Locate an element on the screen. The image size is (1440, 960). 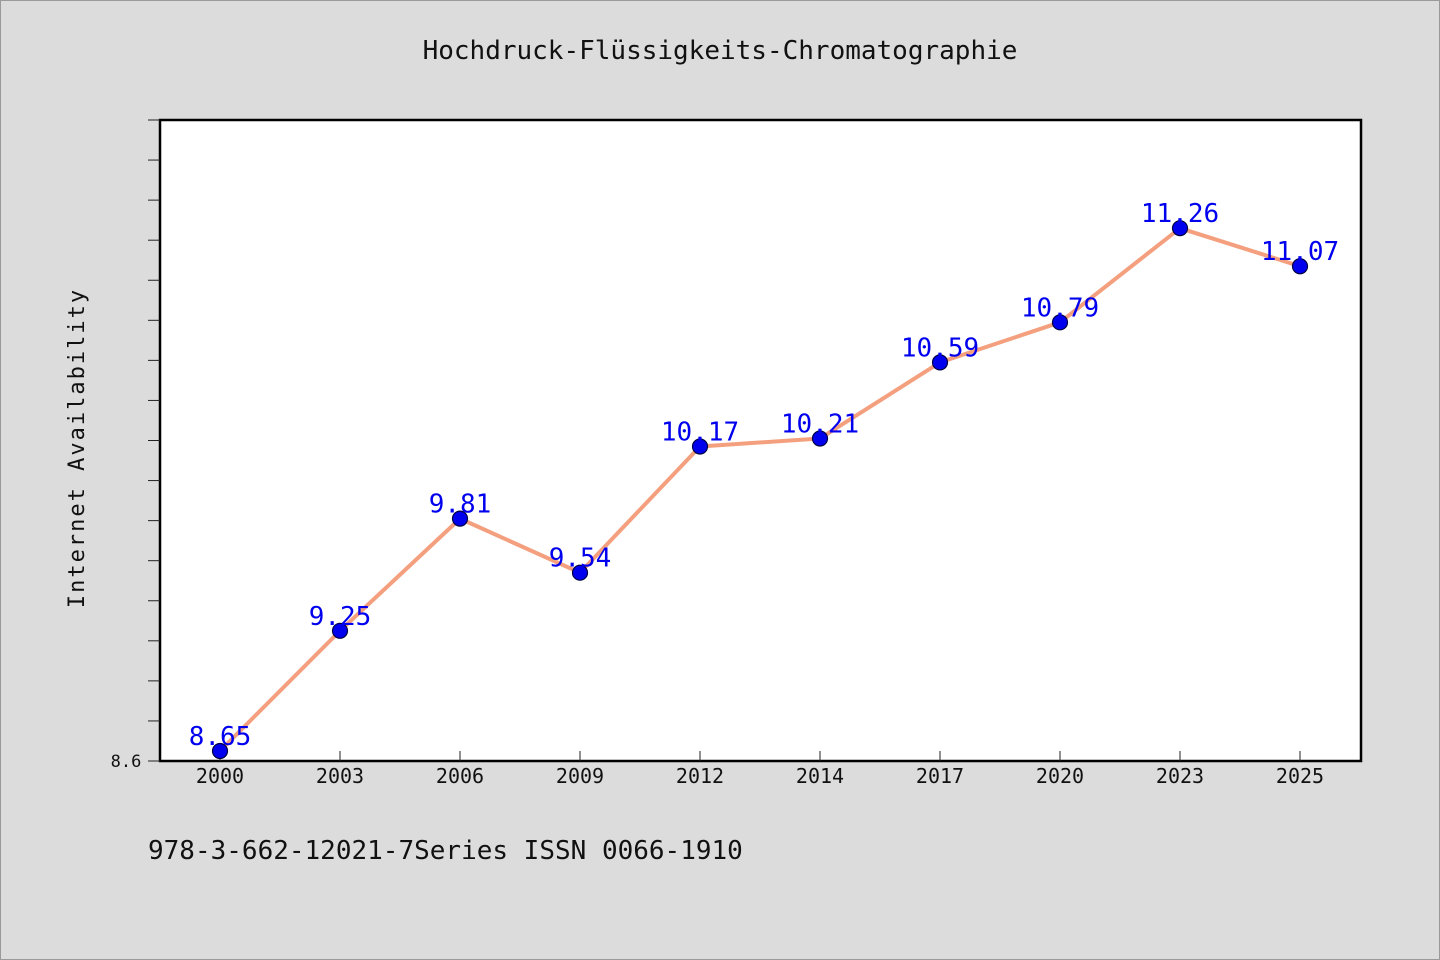
data-label: 9.81 is located at coordinates (460, 505).